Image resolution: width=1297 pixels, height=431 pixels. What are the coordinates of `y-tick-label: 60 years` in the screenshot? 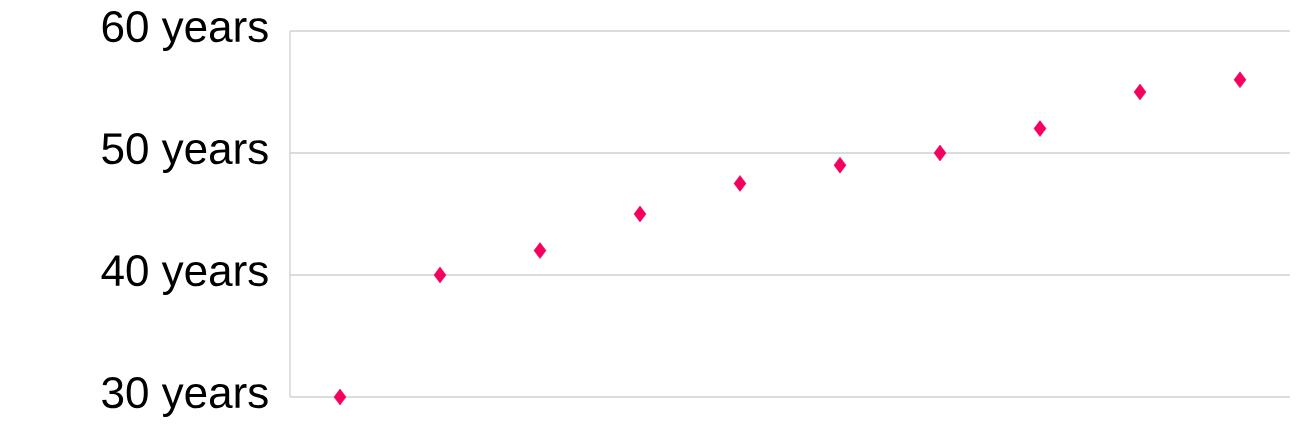 It's located at (185, 31).